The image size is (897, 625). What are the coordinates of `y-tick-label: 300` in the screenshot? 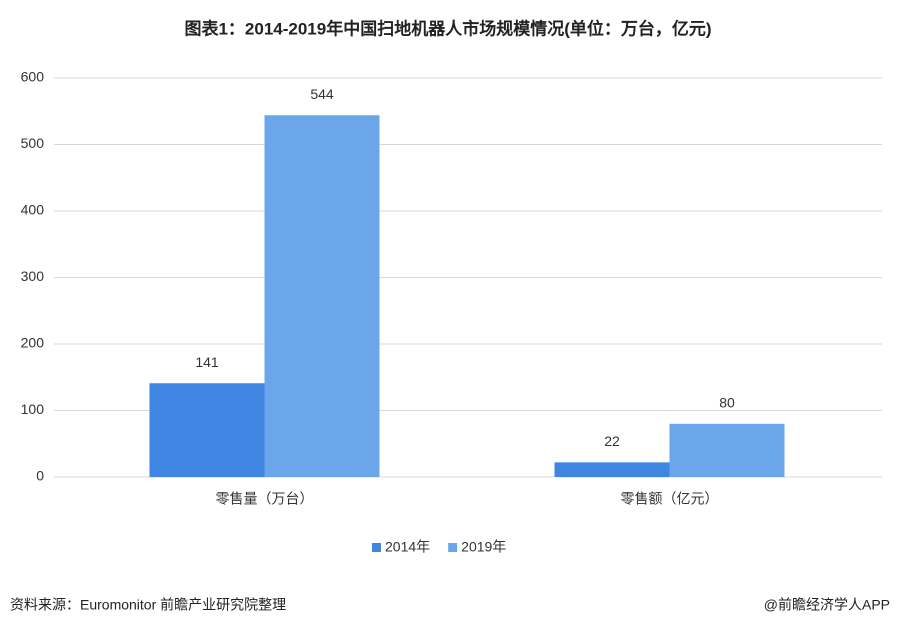 It's located at (33, 276).